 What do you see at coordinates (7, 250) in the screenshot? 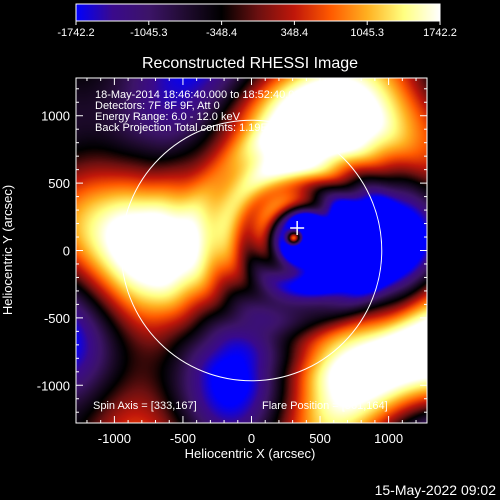
I see `y-axis-label: Heliocentric Y (arcsec)` at bounding box center [7, 250].